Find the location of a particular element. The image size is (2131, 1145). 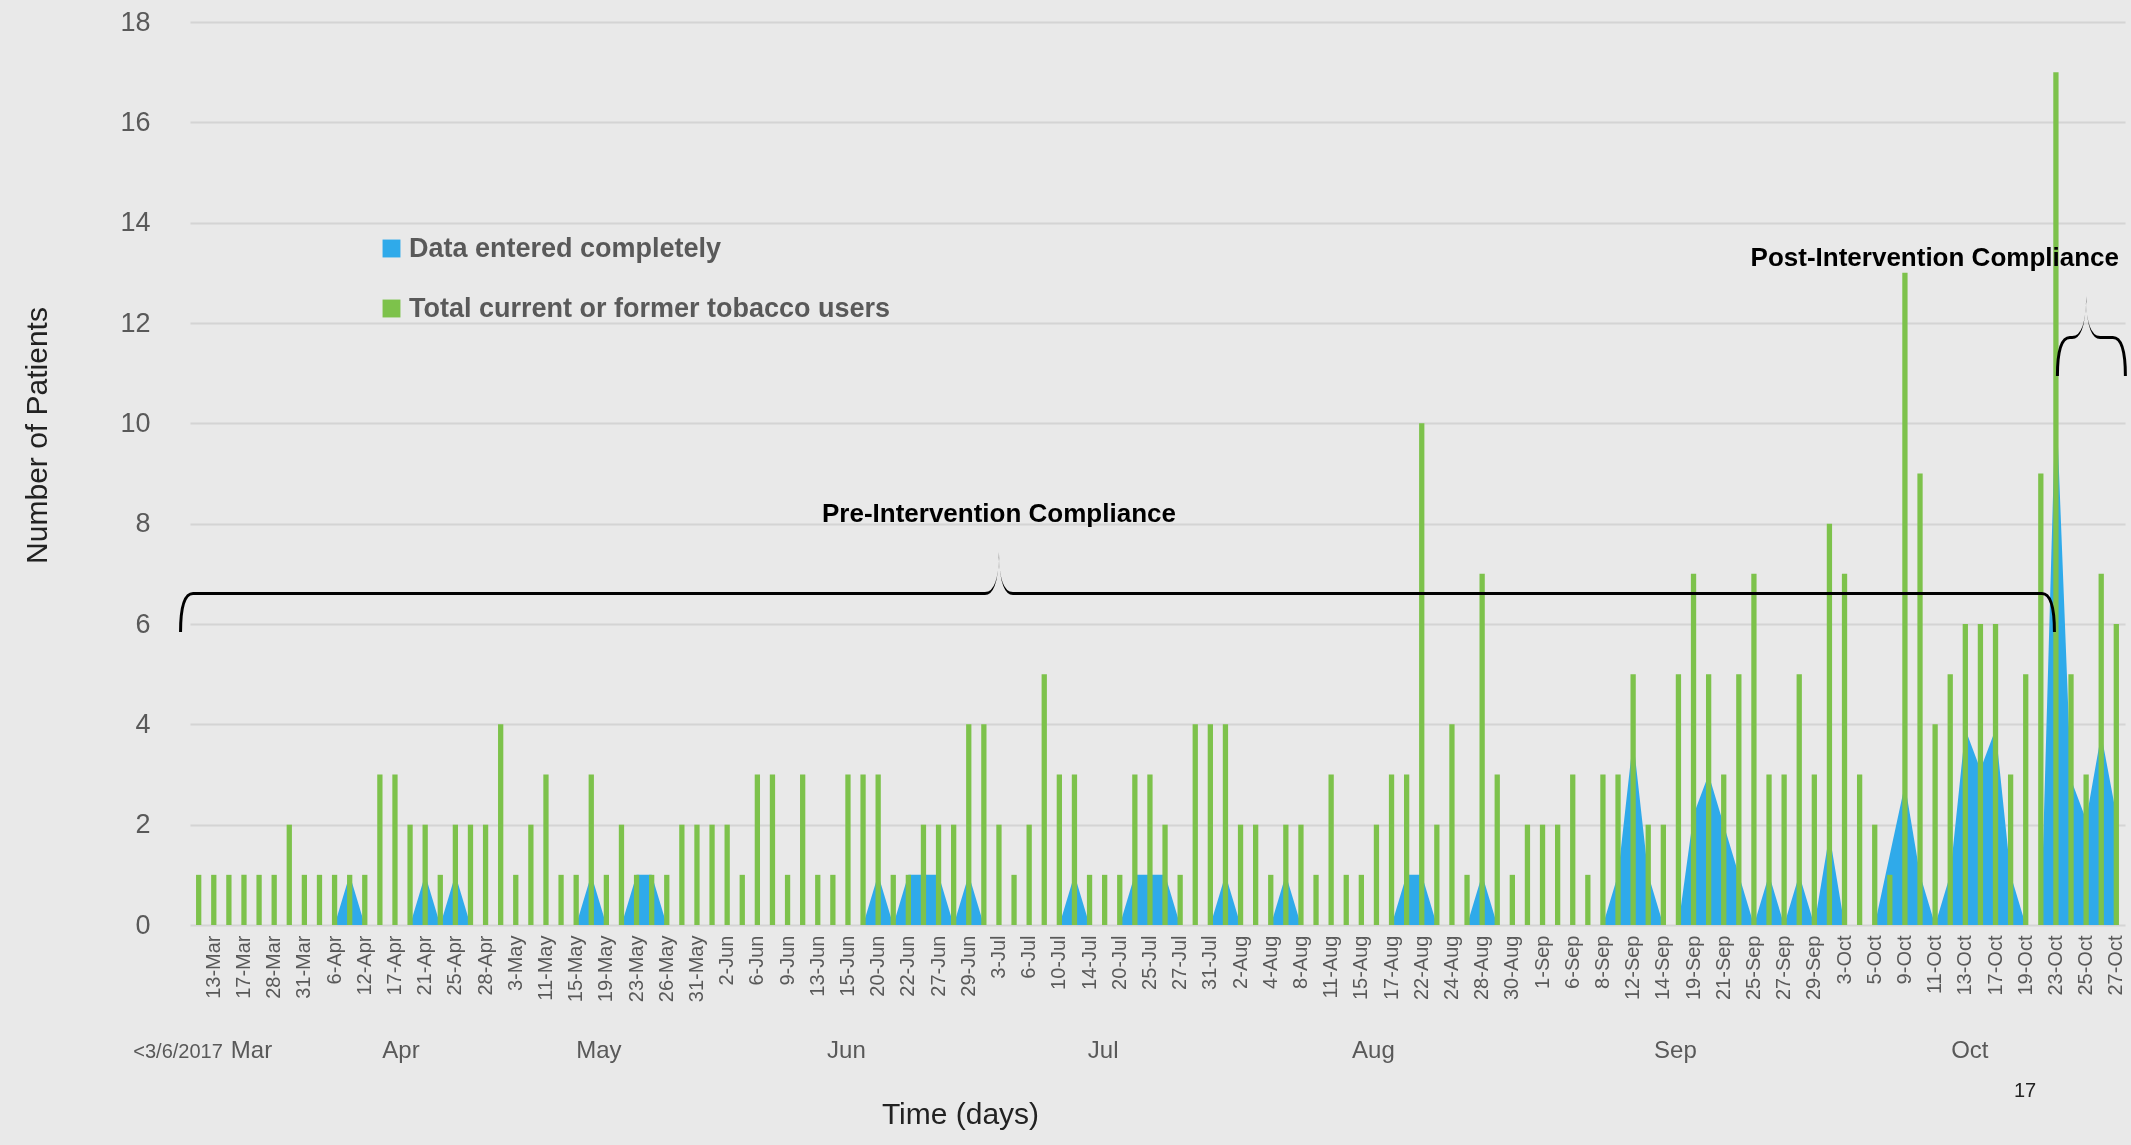

x-tick-label: 24-Aug is located at coordinates (1450, 967).